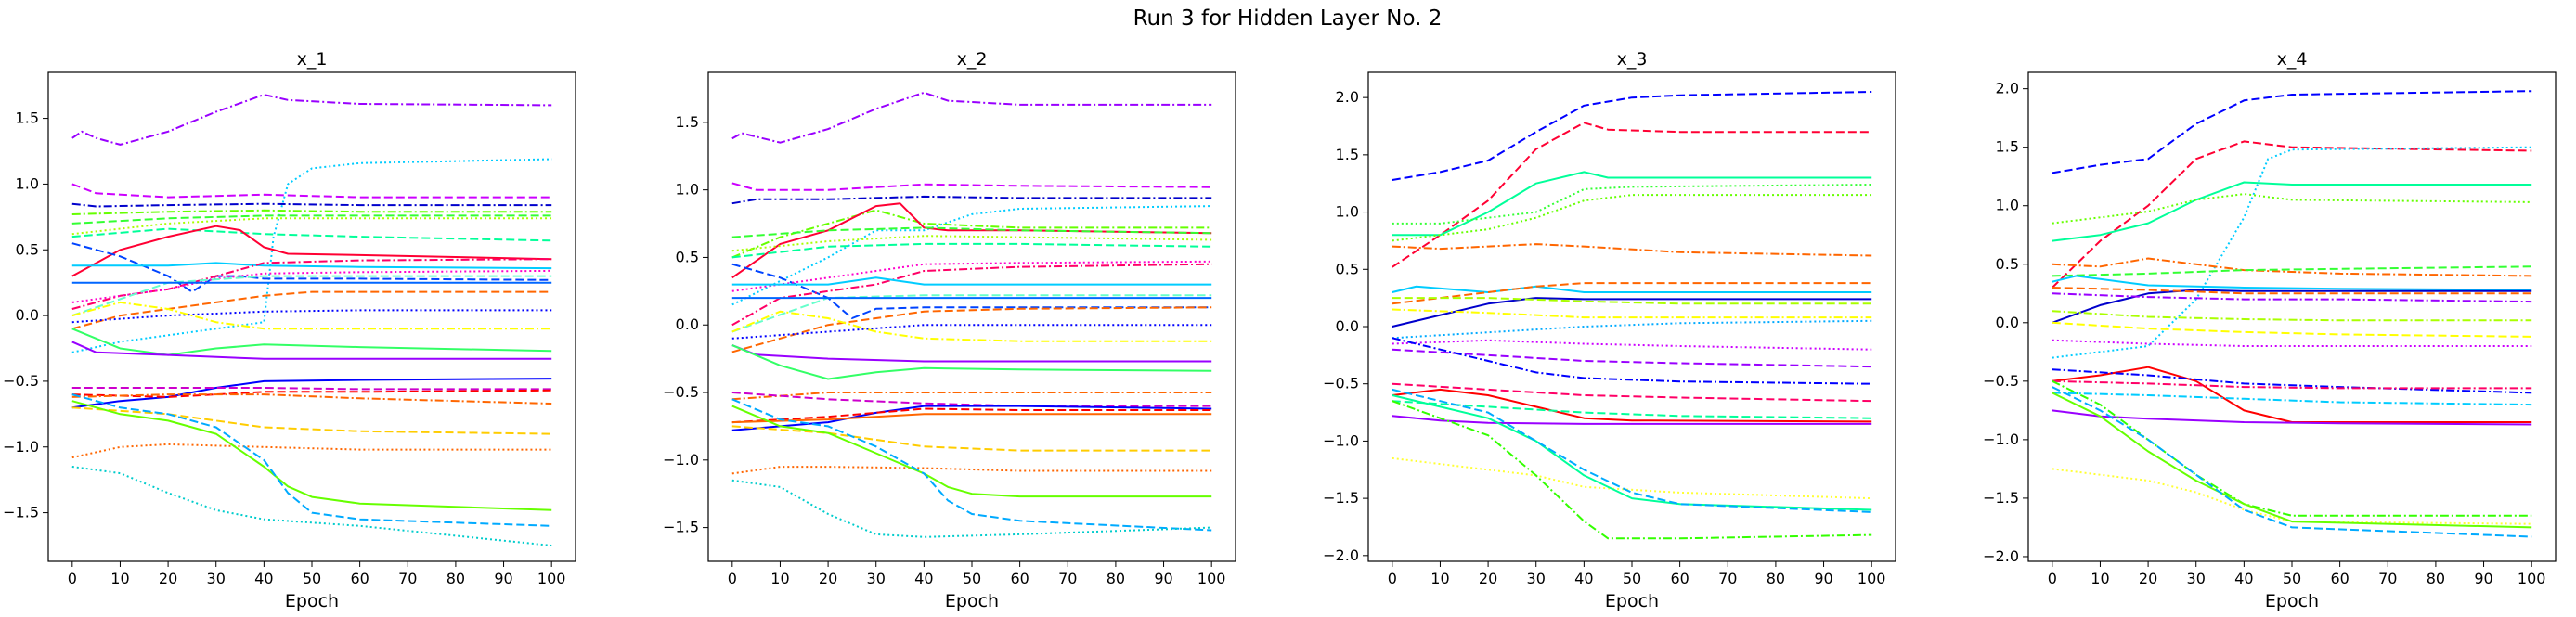  Describe the element at coordinates (1341, 555) in the screenshot. I see `y-tick-label: −2.0` at that location.